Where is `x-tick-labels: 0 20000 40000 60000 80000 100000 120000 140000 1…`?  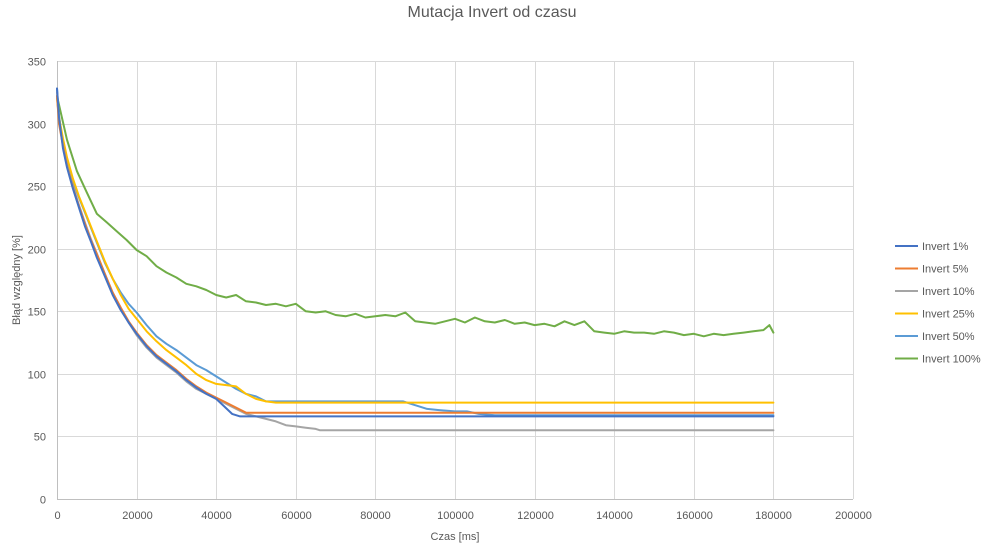 x-tick-labels: 0 20000 40000 60000 80000 100000 120000 140000 1… is located at coordinates (462, 516).